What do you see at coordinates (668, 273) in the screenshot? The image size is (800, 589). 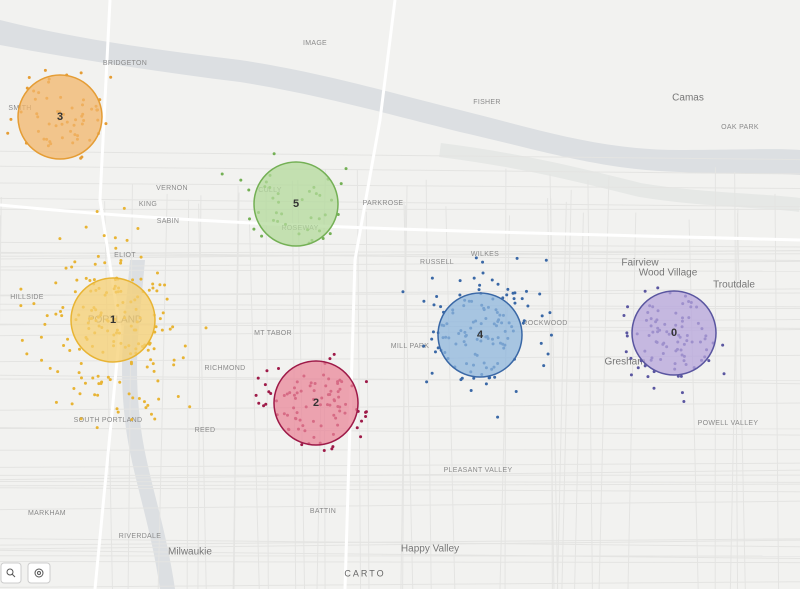 I see `place-label: Wood Village` at bounding box center [668, 273].